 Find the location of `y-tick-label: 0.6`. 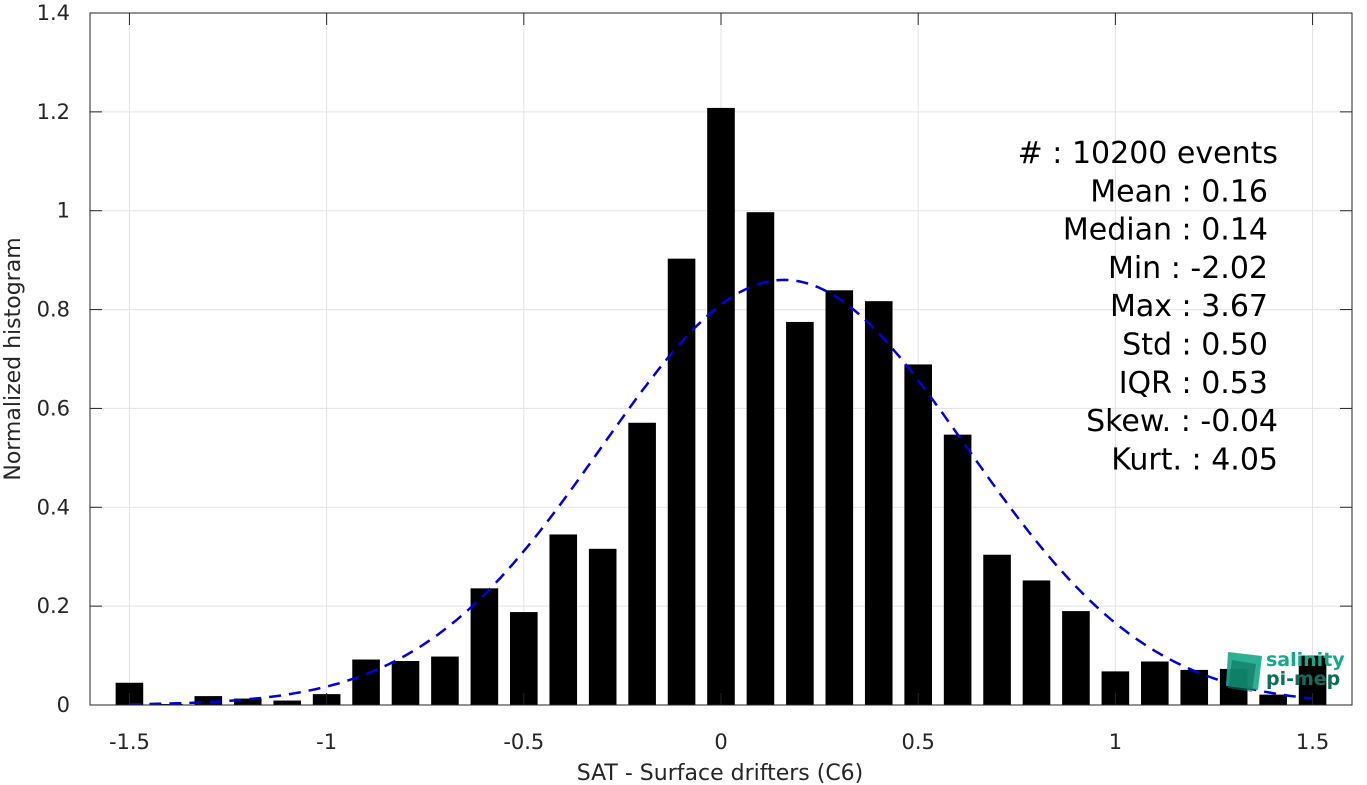

y-tick-label: 0.6 is located at coordinates (53, 408).